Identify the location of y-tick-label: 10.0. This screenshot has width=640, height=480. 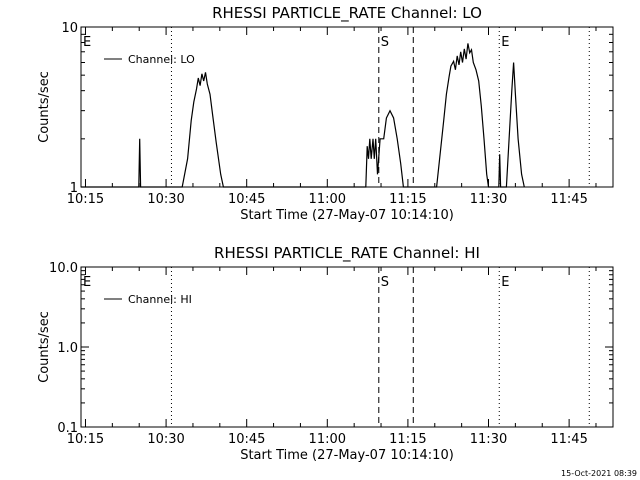
(63, 268).